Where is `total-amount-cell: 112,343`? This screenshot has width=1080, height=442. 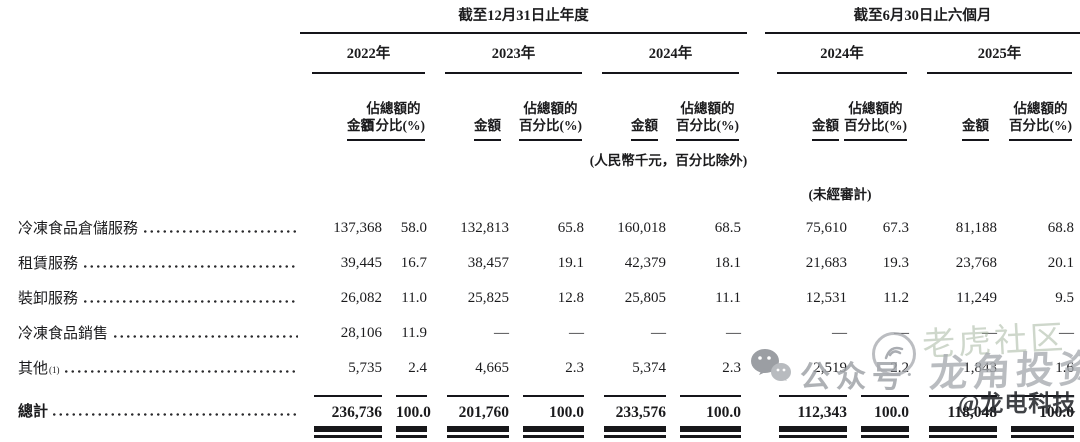 total-amount-cell: 112,343 is located at coordinates (813, 408).